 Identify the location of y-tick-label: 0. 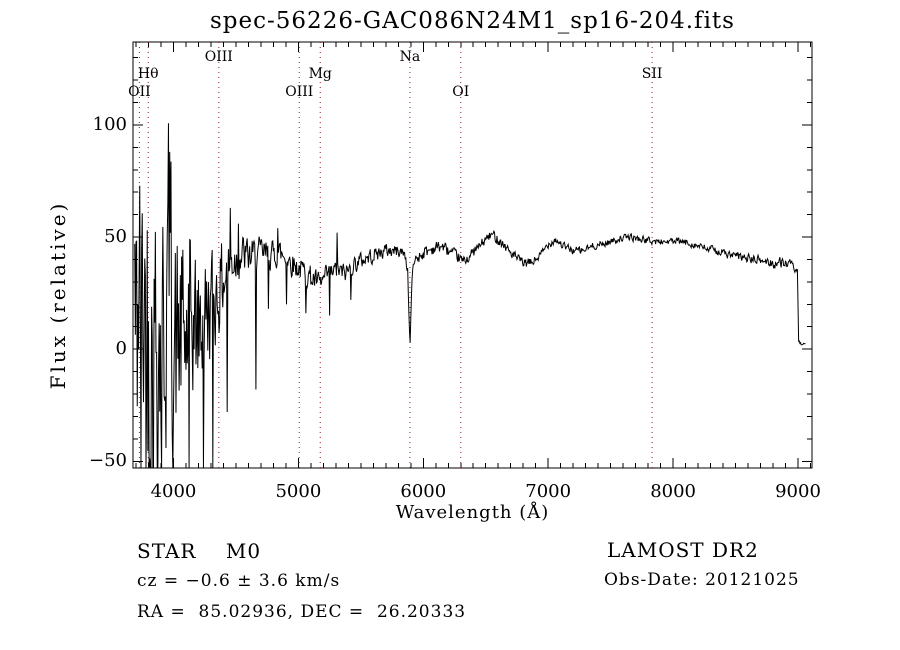
(121, 349).